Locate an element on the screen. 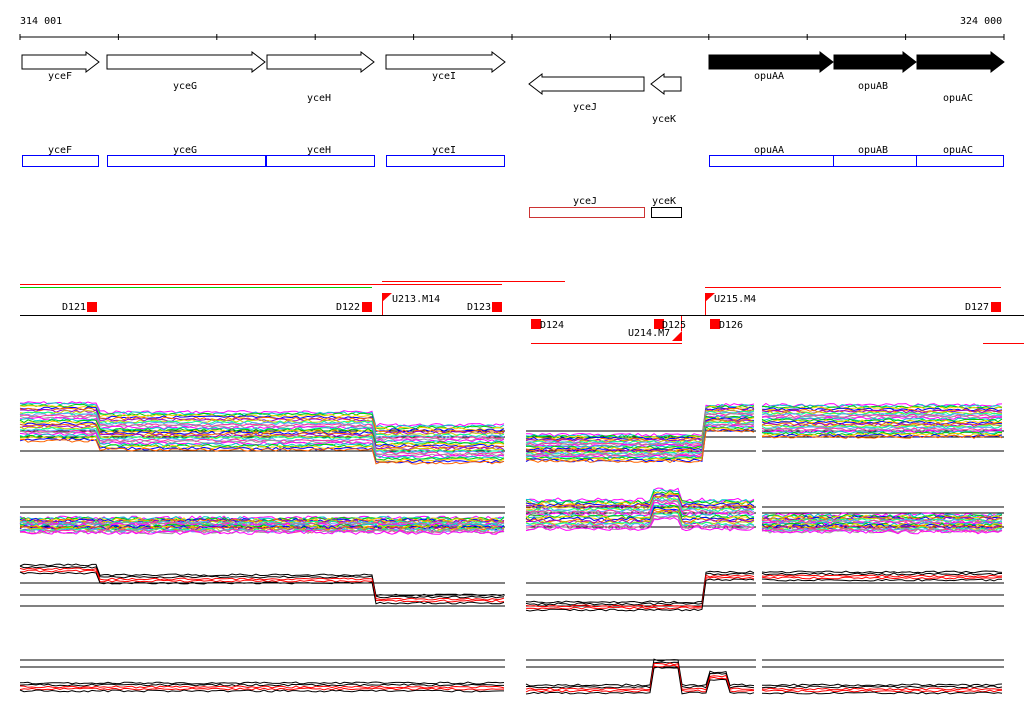 Image resolution: width=1024 pixels, height=714 pixels. gene-arrow-yceJ is located at coordinates (586, 84).